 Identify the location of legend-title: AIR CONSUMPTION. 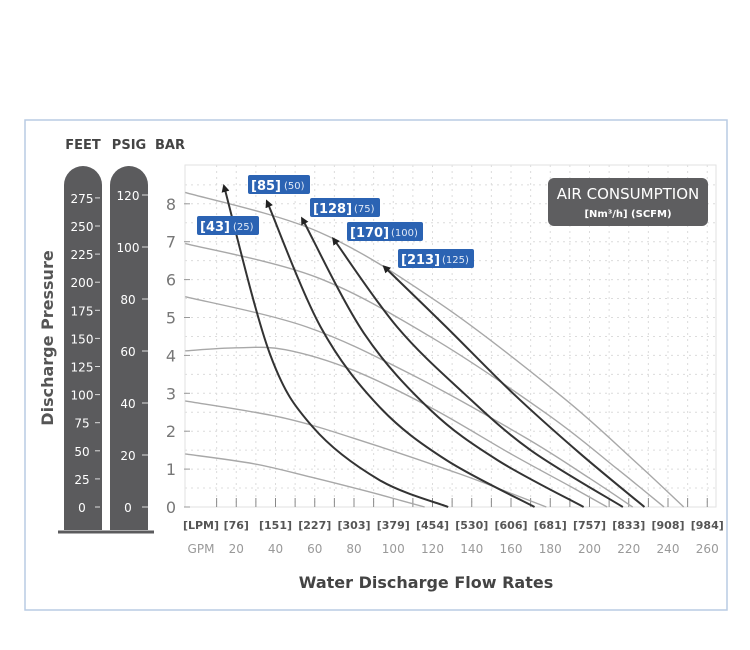
(628, 194).